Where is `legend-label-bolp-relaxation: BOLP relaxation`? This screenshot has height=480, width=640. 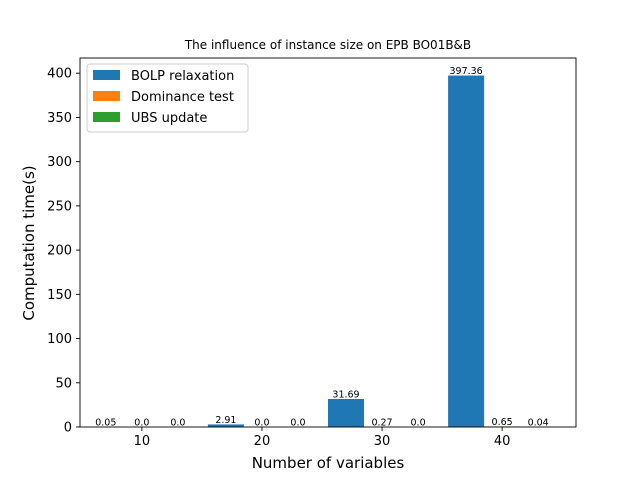 legend-label-bolp-relaxation: BOLP relaxation is located at coordinates (182, 76).